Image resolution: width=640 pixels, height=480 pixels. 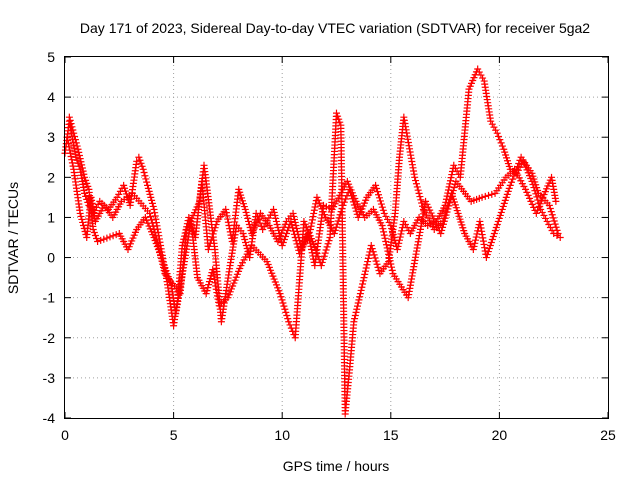 I want to click on y-tick-label: -3, so click(x=49, y=378).